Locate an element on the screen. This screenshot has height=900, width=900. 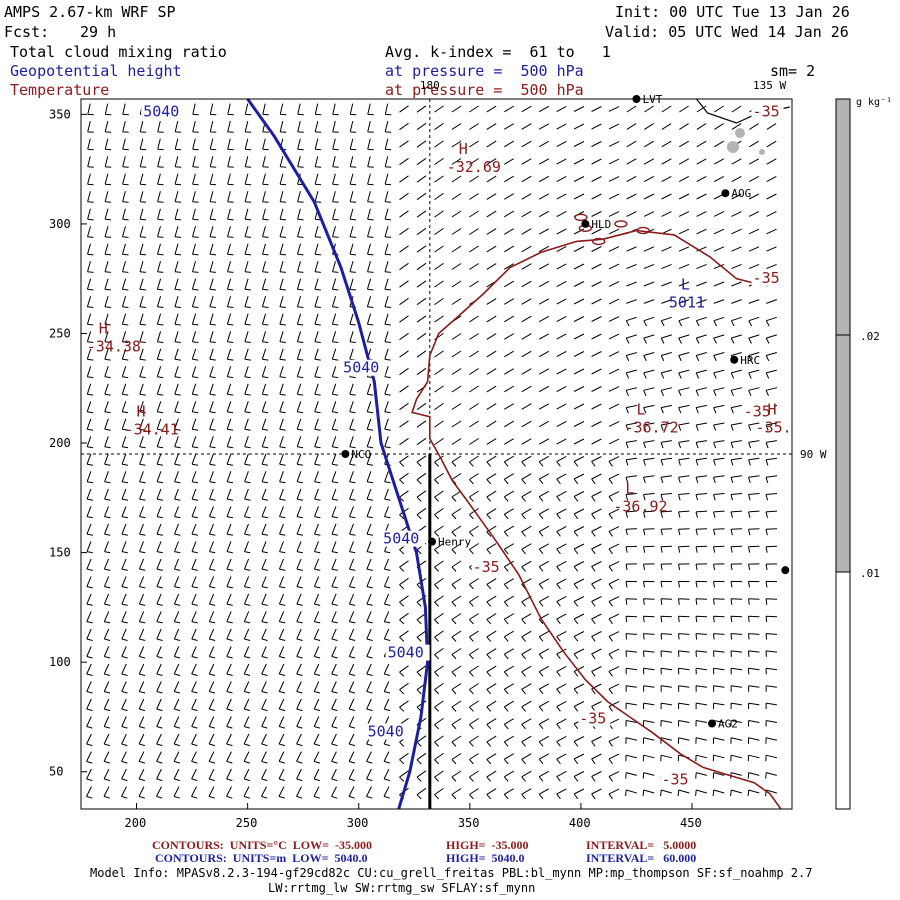
station-label: HRC is located at coordinates (750, 360).